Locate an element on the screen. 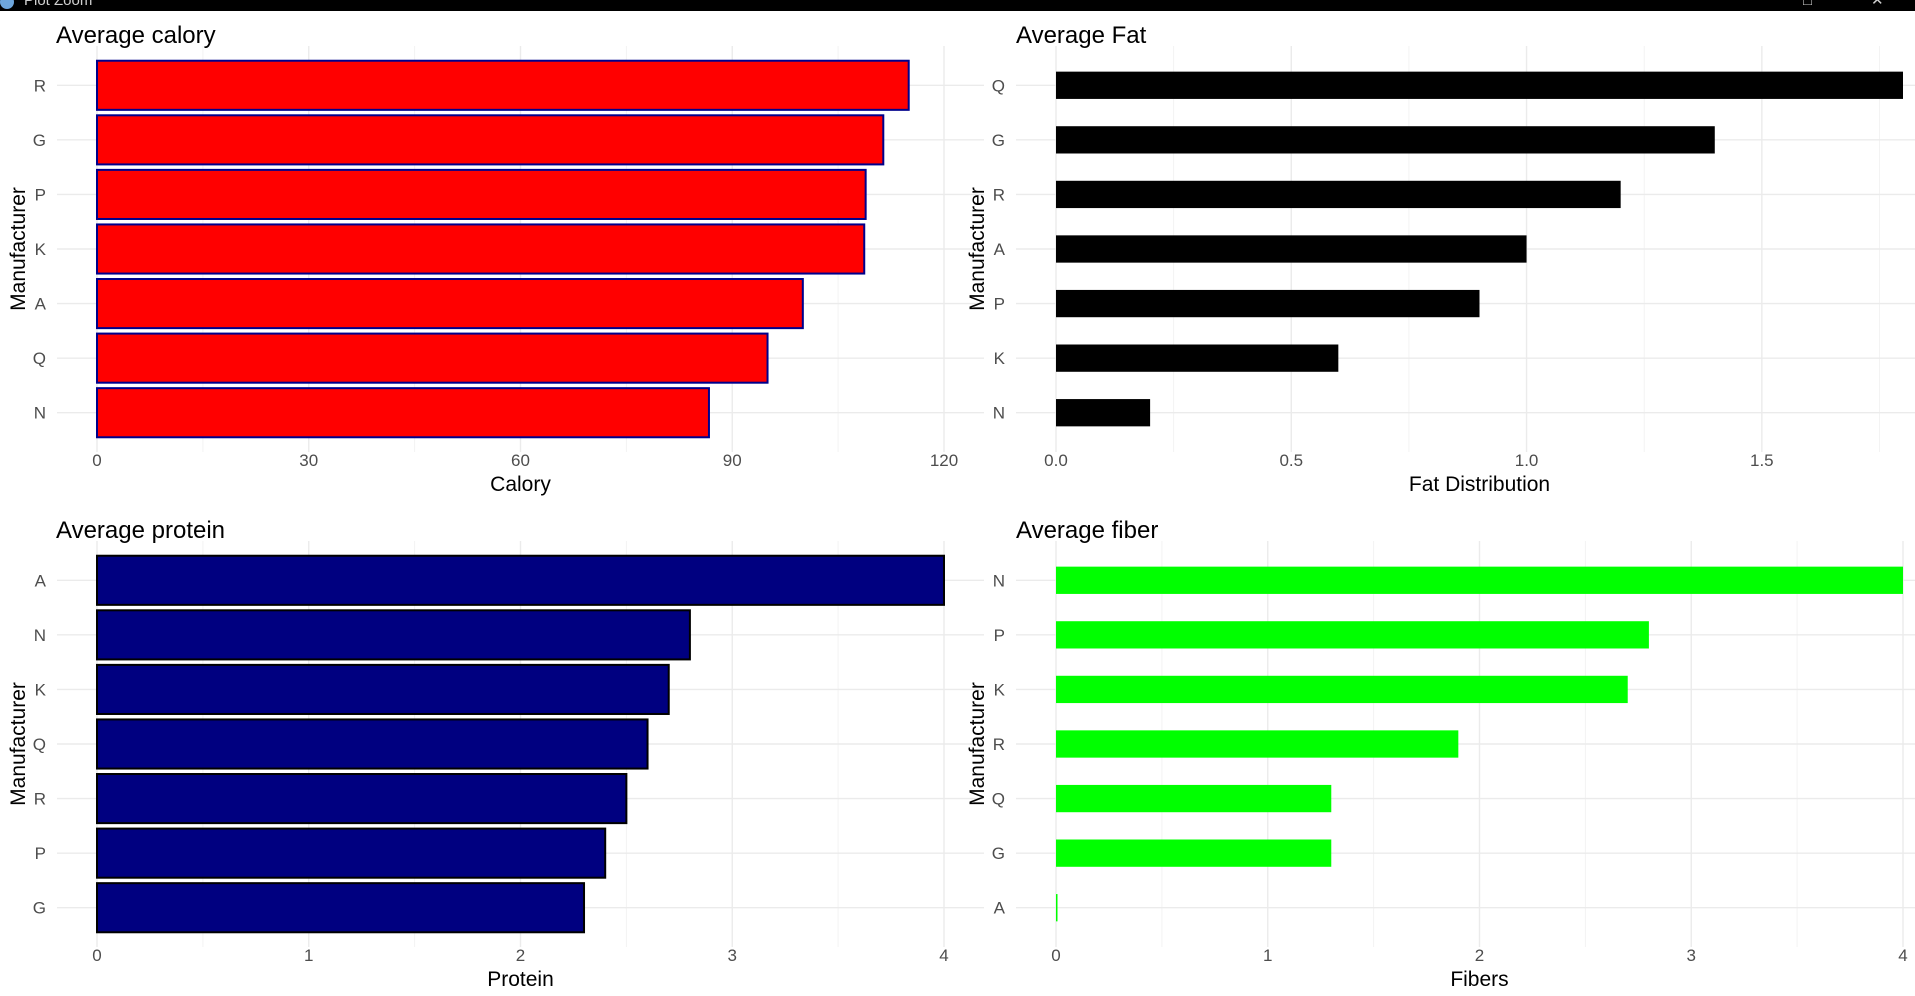  x-axis-title: Protein is located at coordinates (520, 979).